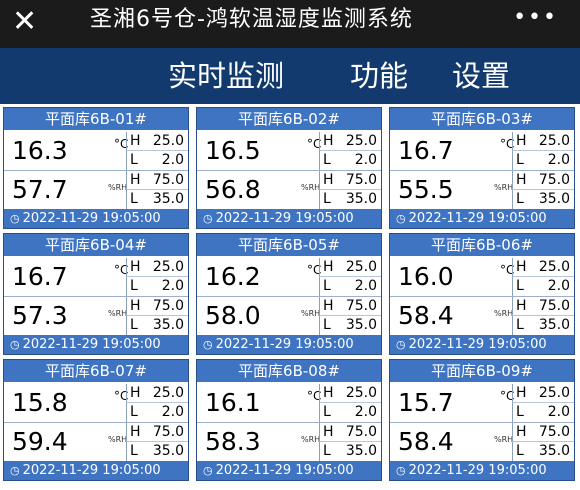 The image size is (580, 490). What do you see at coordinates (289, 403) in the screenshot?
I see `temperature-row: 16.1 °C H 25.0 L 2.0` at bounding box center [289, 403].